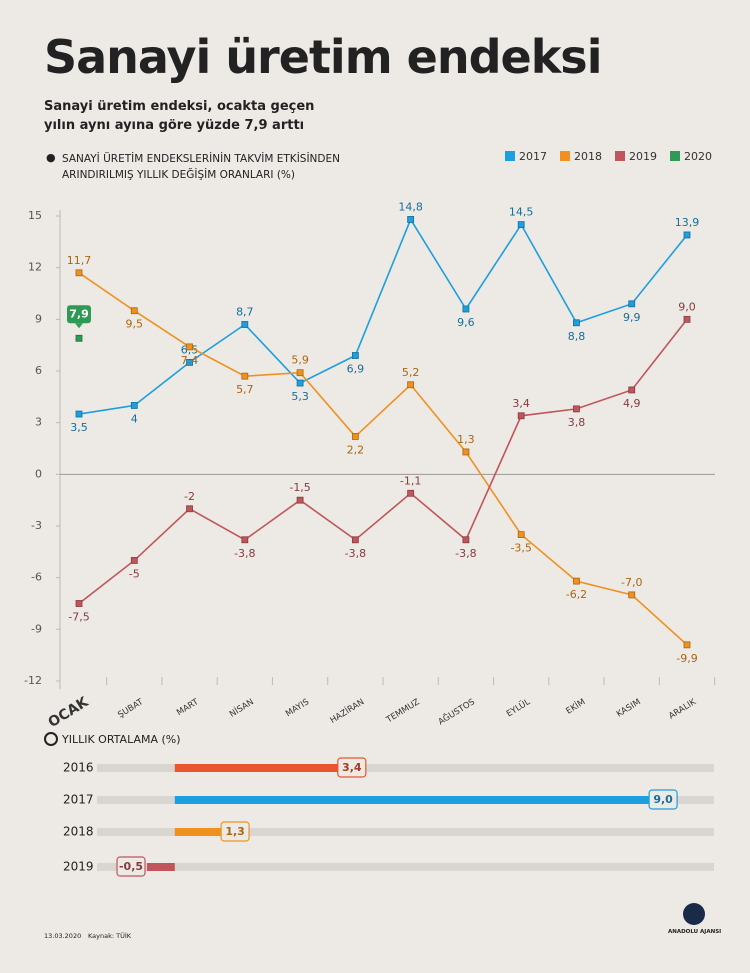  I want to click on data-label: 8,7, so click(245, 312).